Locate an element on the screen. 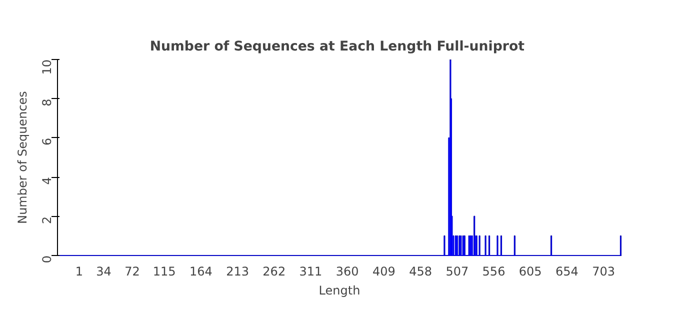  x-axis-title: Length is located at coordinates (339, 291).